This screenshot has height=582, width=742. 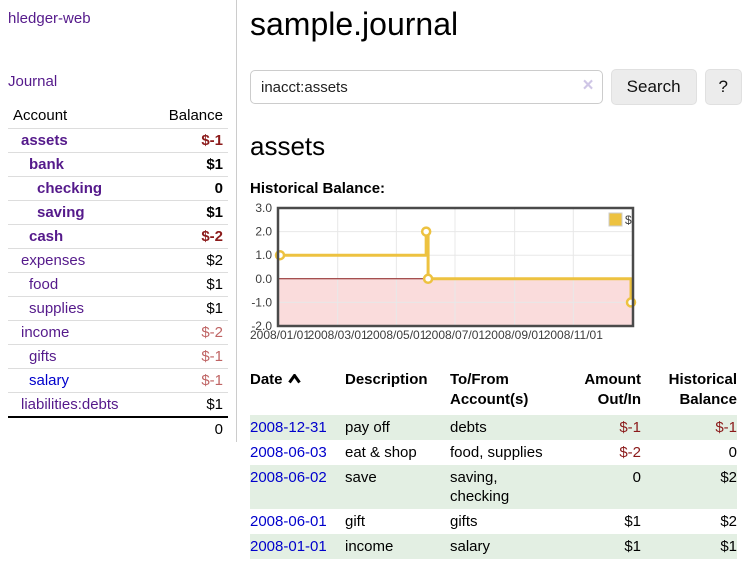 What do you see at coordinates (493, 546) in the screenshot?
I see `register-row: 2008-01-01 income salary $1 $1` at bounding box center [493, 546].